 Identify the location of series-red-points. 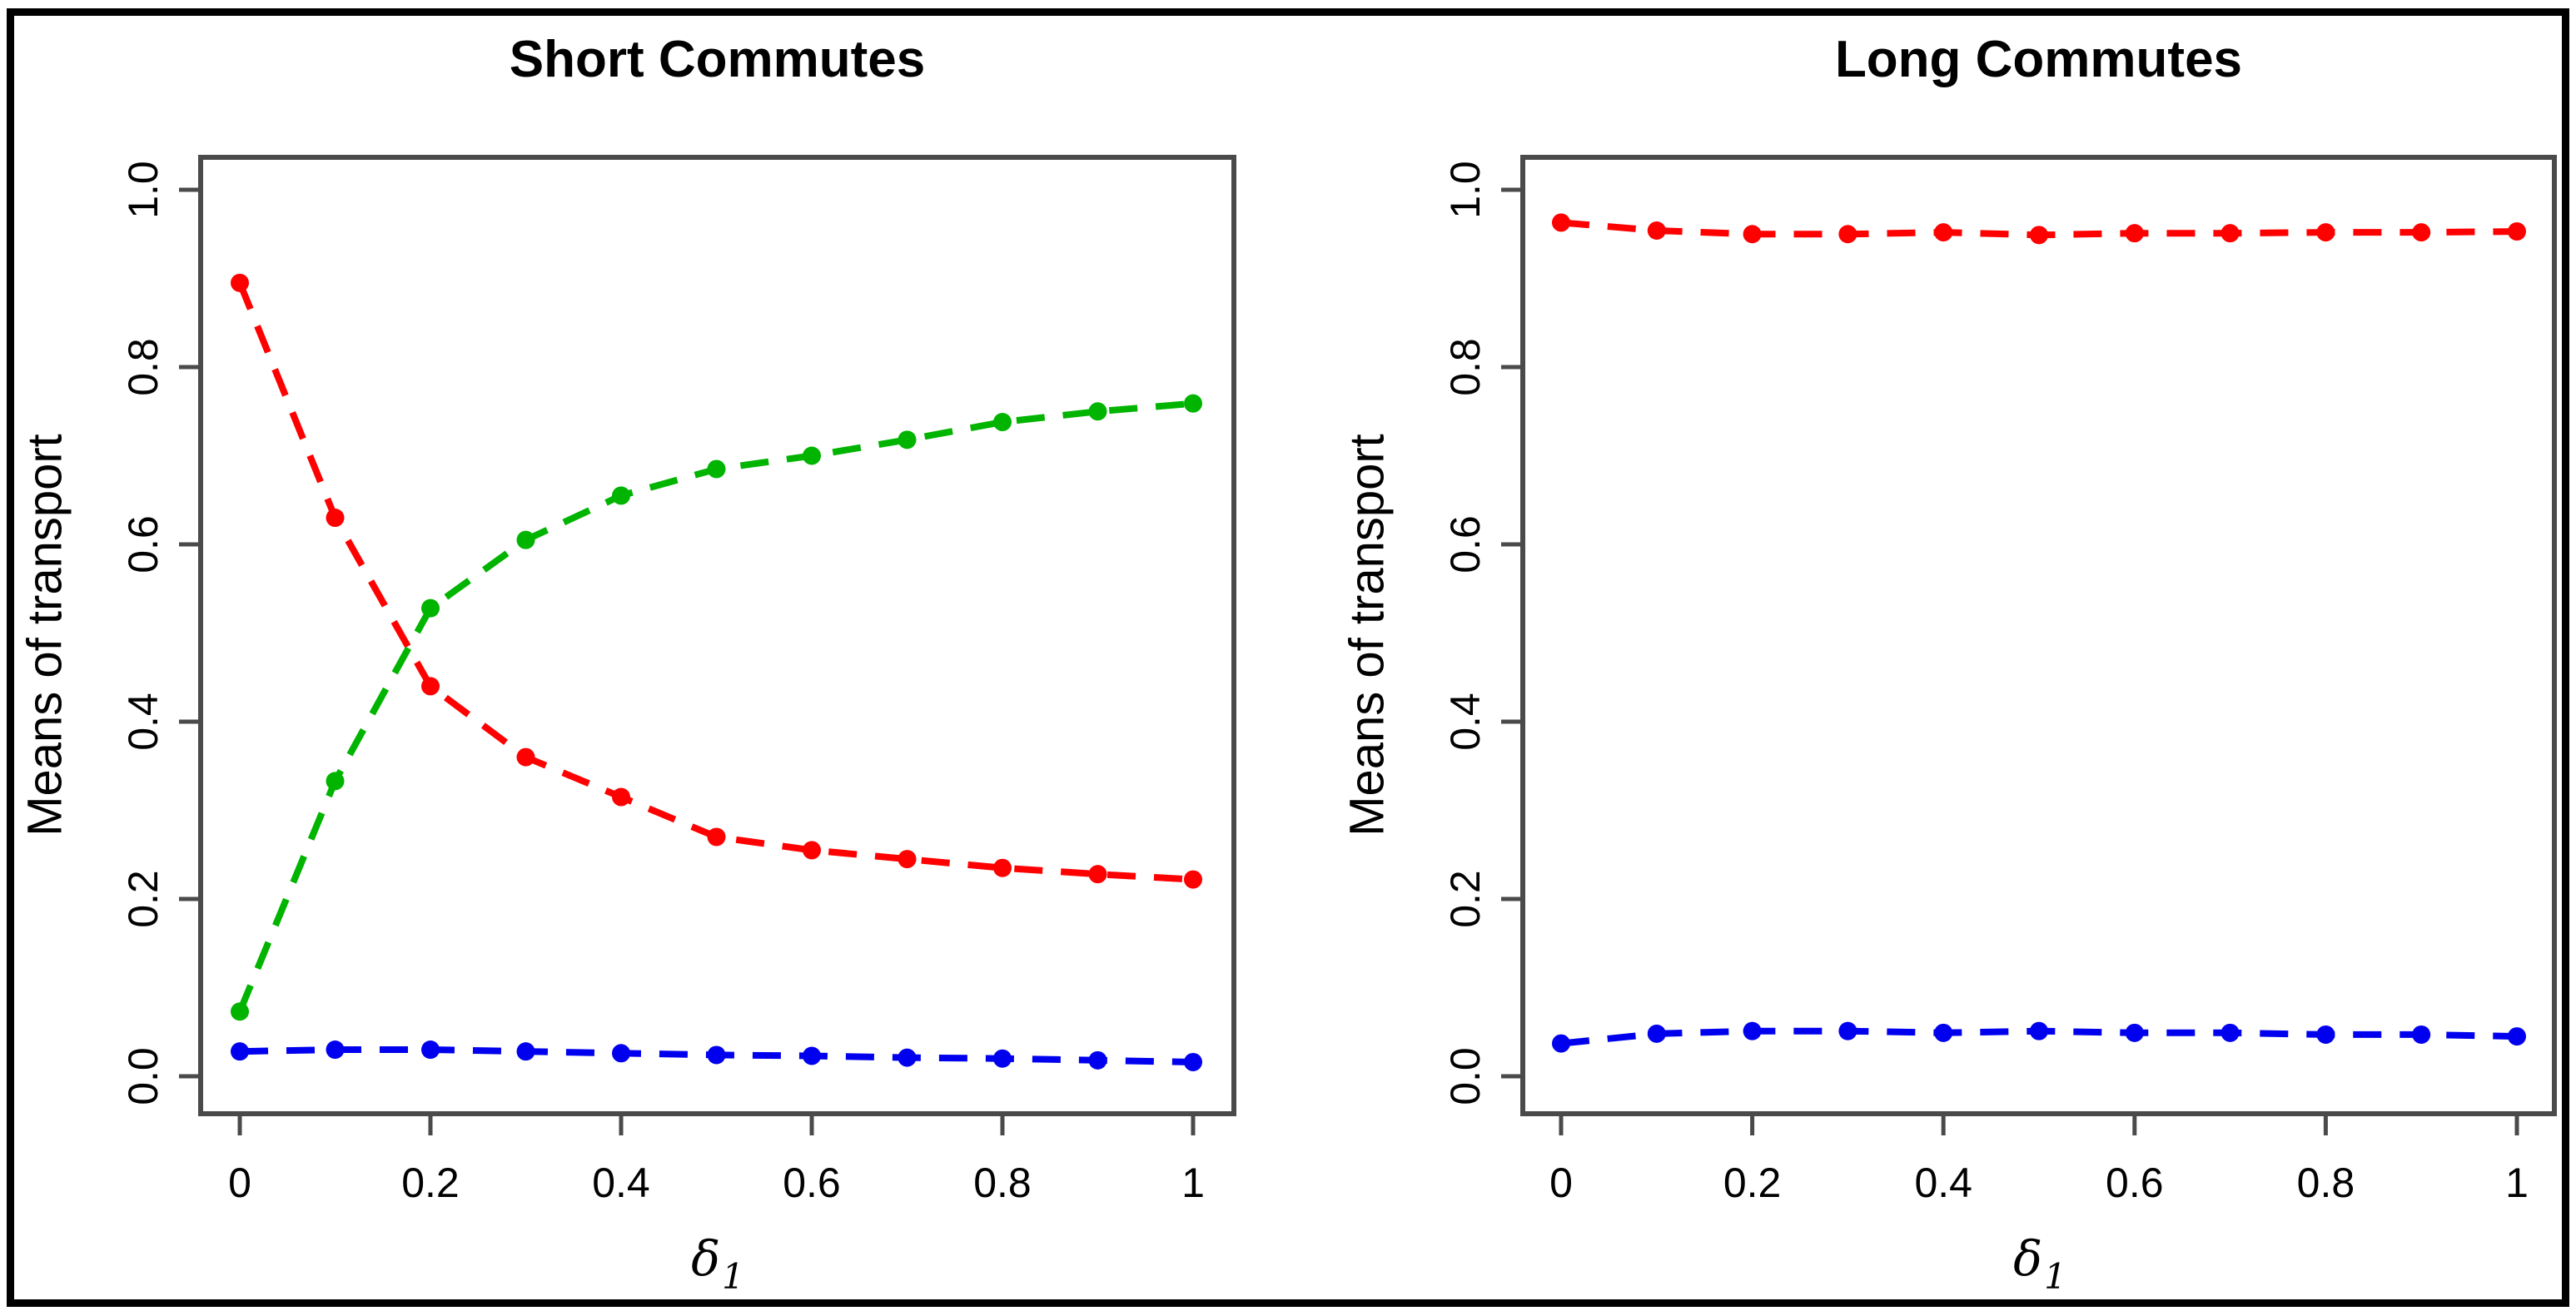
(2039, 229).